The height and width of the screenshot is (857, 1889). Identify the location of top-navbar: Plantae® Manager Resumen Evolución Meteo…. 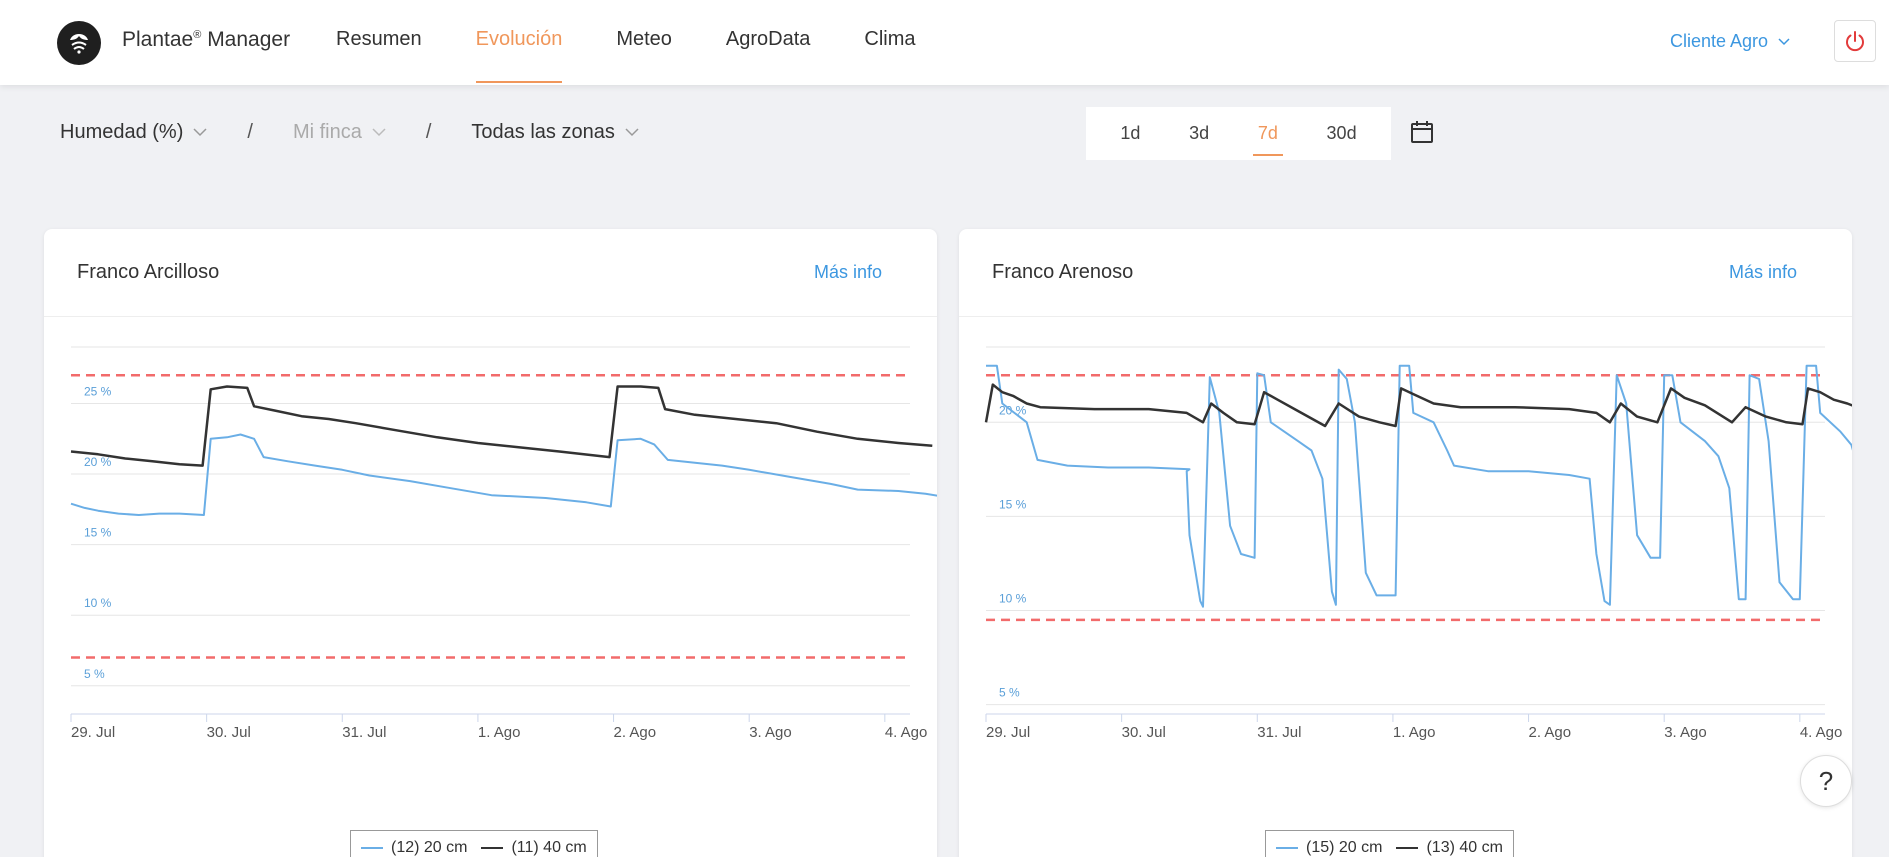
(944, 42).